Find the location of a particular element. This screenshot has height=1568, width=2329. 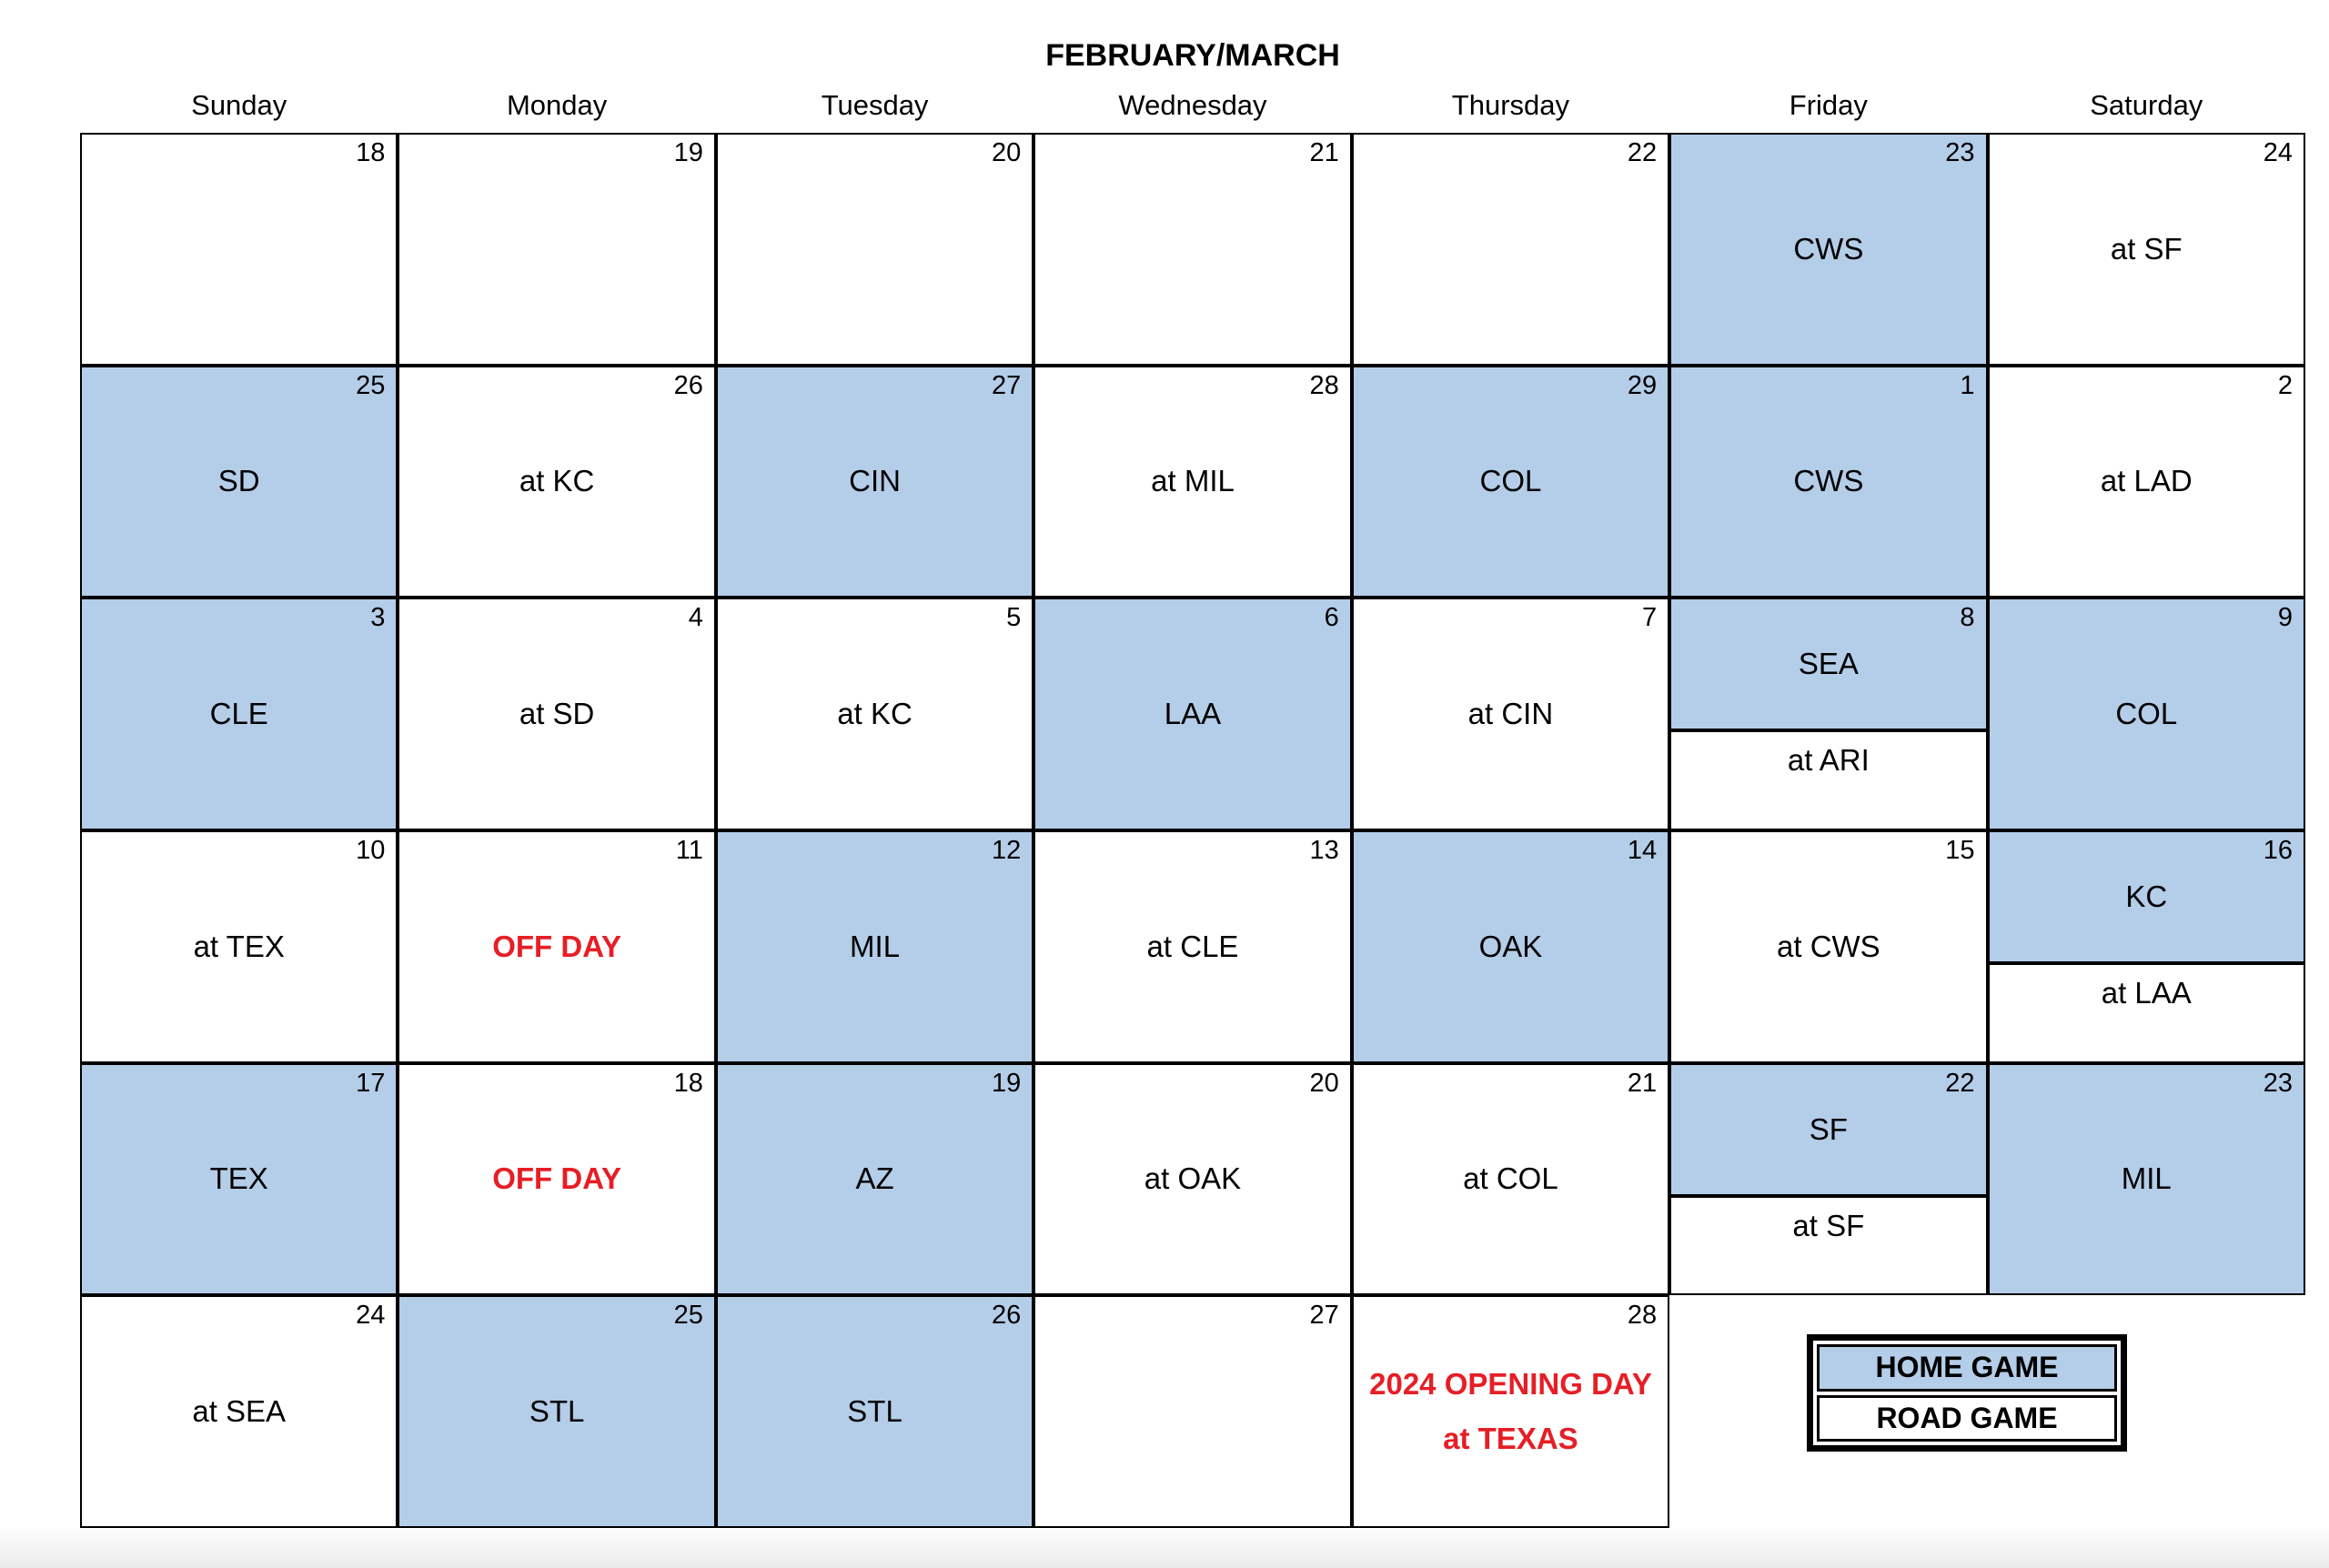

calendar-cell-home-game: 23 CWS is located at coordinates (1828, 249).